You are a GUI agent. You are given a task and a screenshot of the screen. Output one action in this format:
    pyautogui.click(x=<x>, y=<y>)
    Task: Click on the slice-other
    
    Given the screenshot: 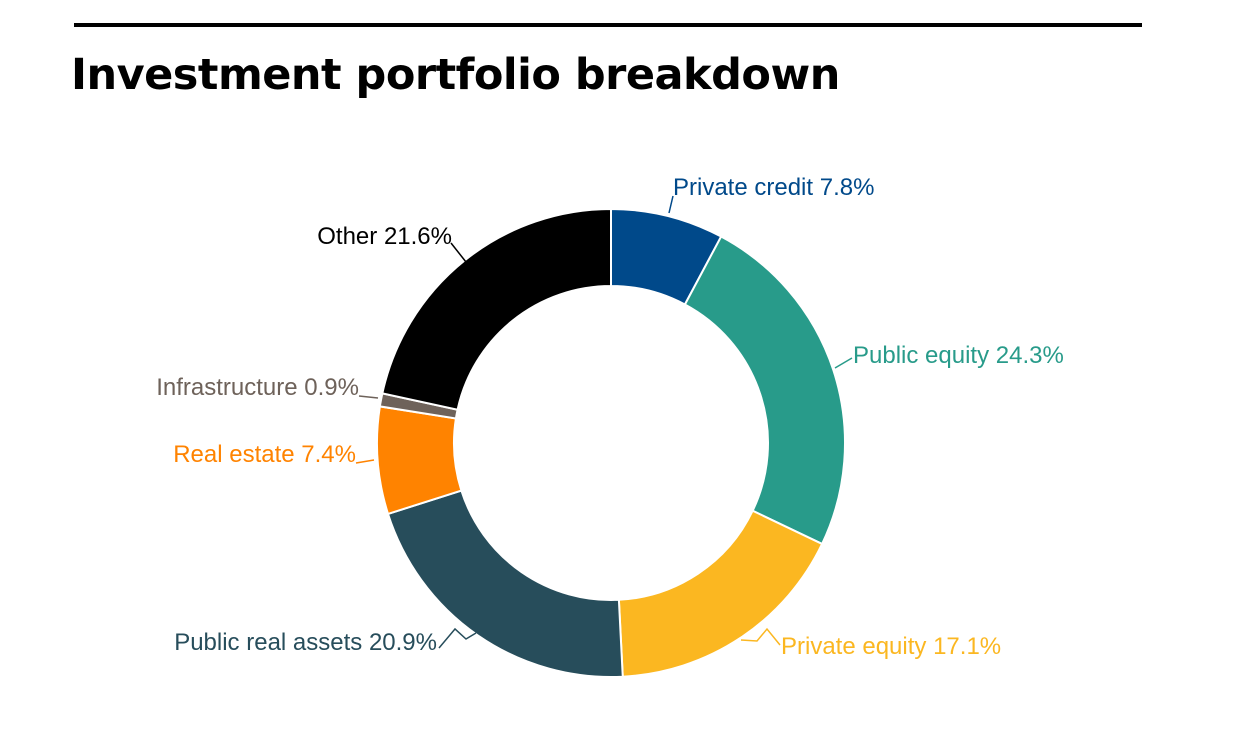 What is the action you would take?
    pyautogui.click(x=496, y=309)
    